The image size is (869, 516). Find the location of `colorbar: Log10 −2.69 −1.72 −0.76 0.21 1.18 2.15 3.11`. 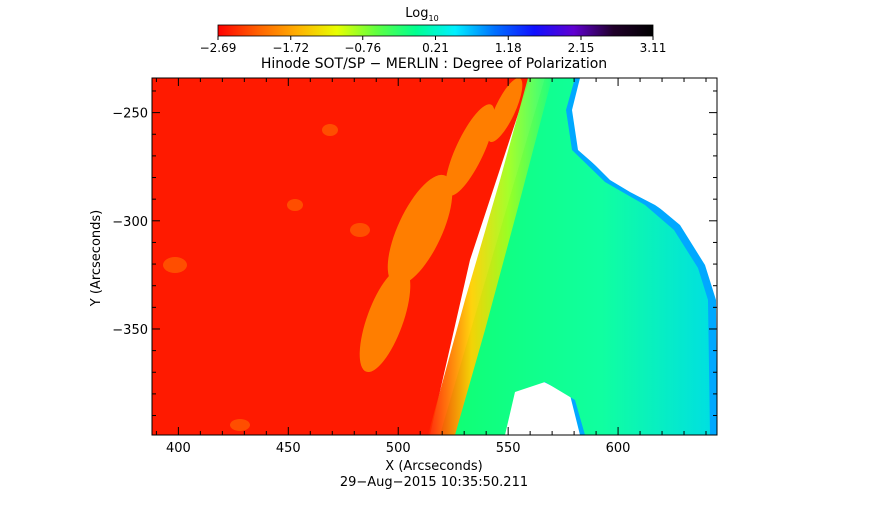

colorbar: Log10 −2.69 −1.72 −0.76 0.21 1.18 2.15 3.11 is located at coordinates (433, 30).